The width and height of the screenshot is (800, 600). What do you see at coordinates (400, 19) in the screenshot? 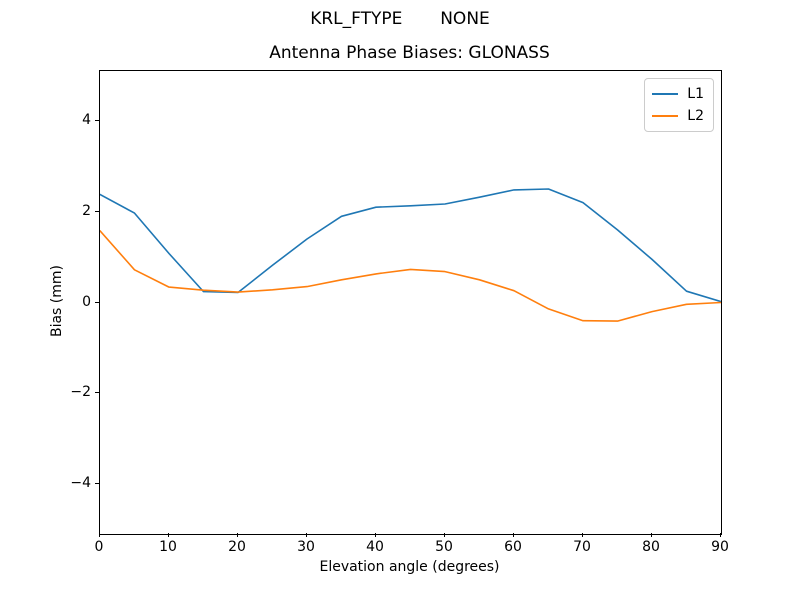
I see `figure-suptitle: KRL_FTYPE NONE` at bounding box center [400, 19].